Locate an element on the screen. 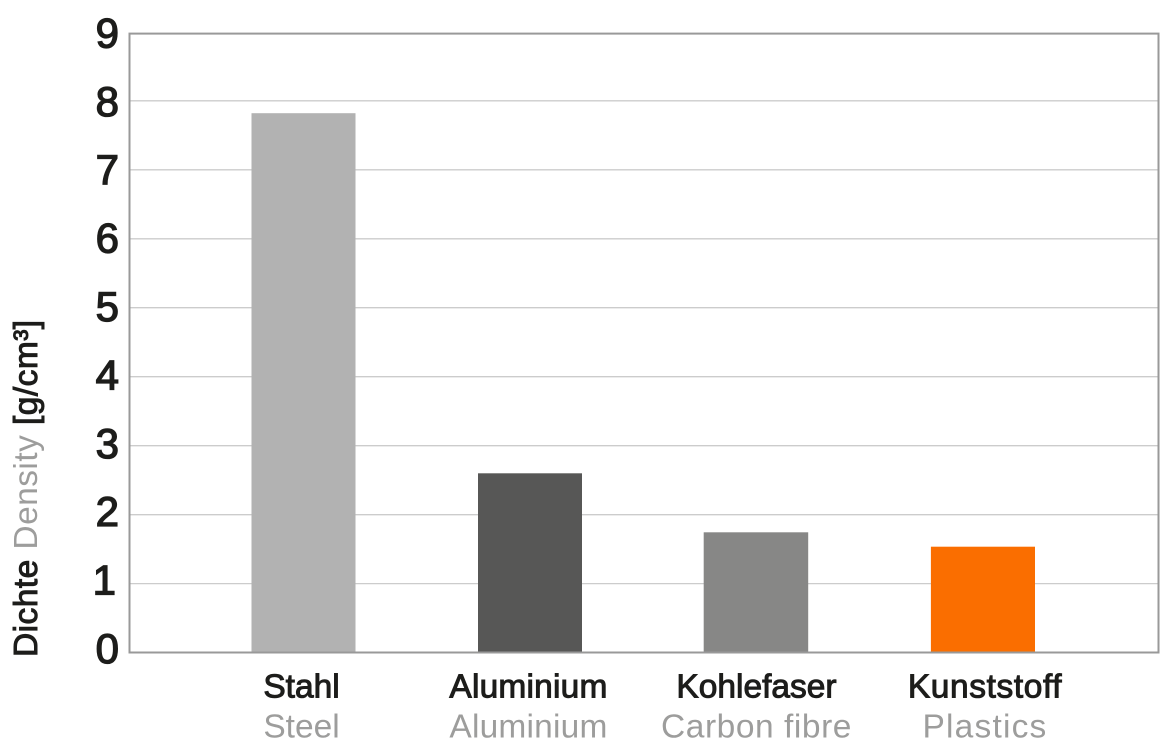  svg-text: 5 is located at coordinates (107, 306).